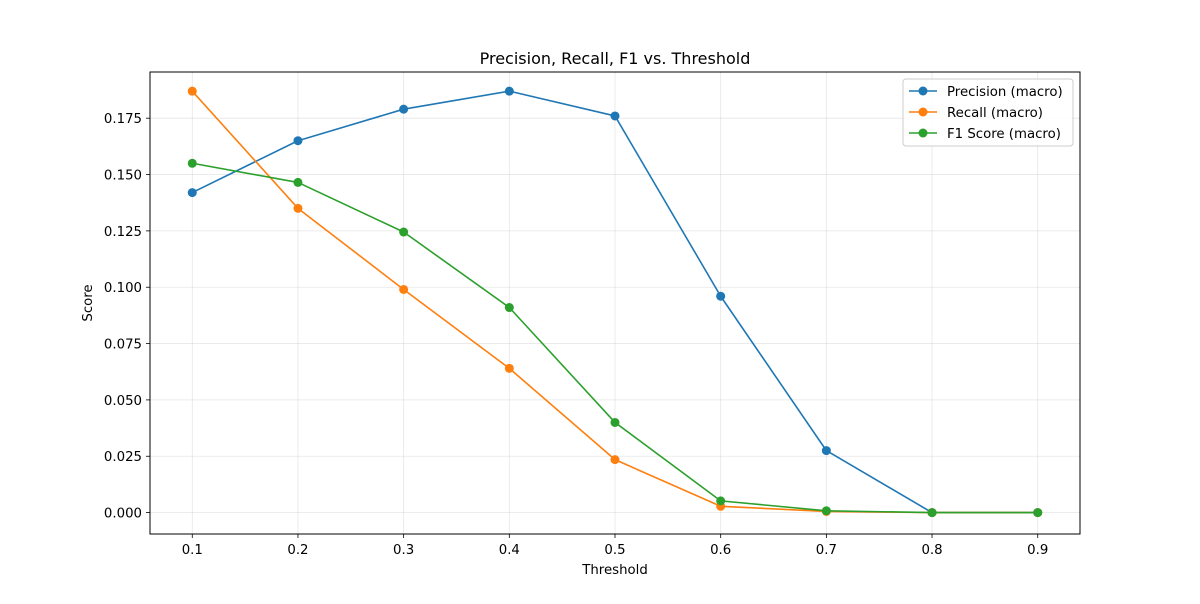  I want to click on x-tick-label: 0.8, so click(931, 550).